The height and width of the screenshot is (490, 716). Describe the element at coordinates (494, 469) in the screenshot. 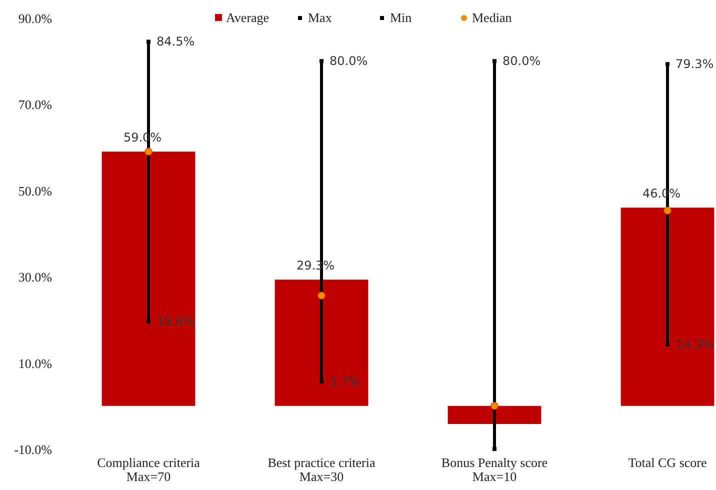

I see `x-tick-label: Bonus Penalty score Max=10` at that location.